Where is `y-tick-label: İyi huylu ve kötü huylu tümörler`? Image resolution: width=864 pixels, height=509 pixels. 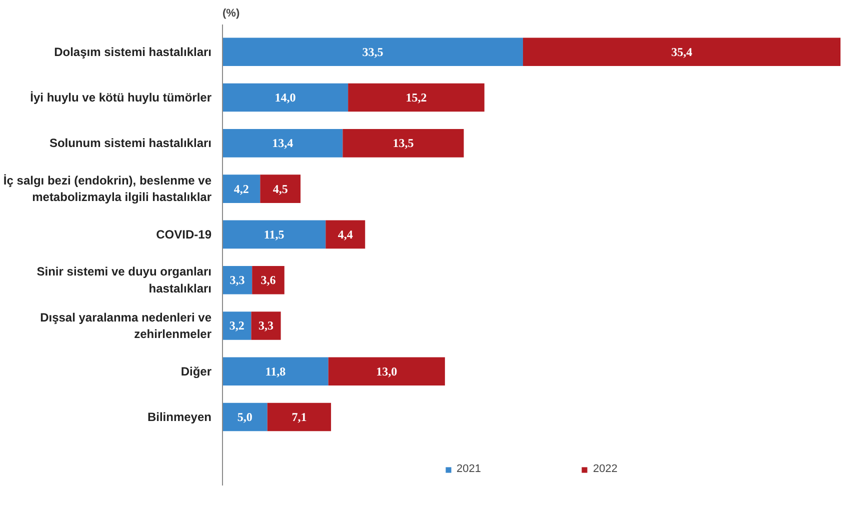
y-tick-label: İyi huylu ve kötü huylu tümörler is located at coordinates (121, 97).